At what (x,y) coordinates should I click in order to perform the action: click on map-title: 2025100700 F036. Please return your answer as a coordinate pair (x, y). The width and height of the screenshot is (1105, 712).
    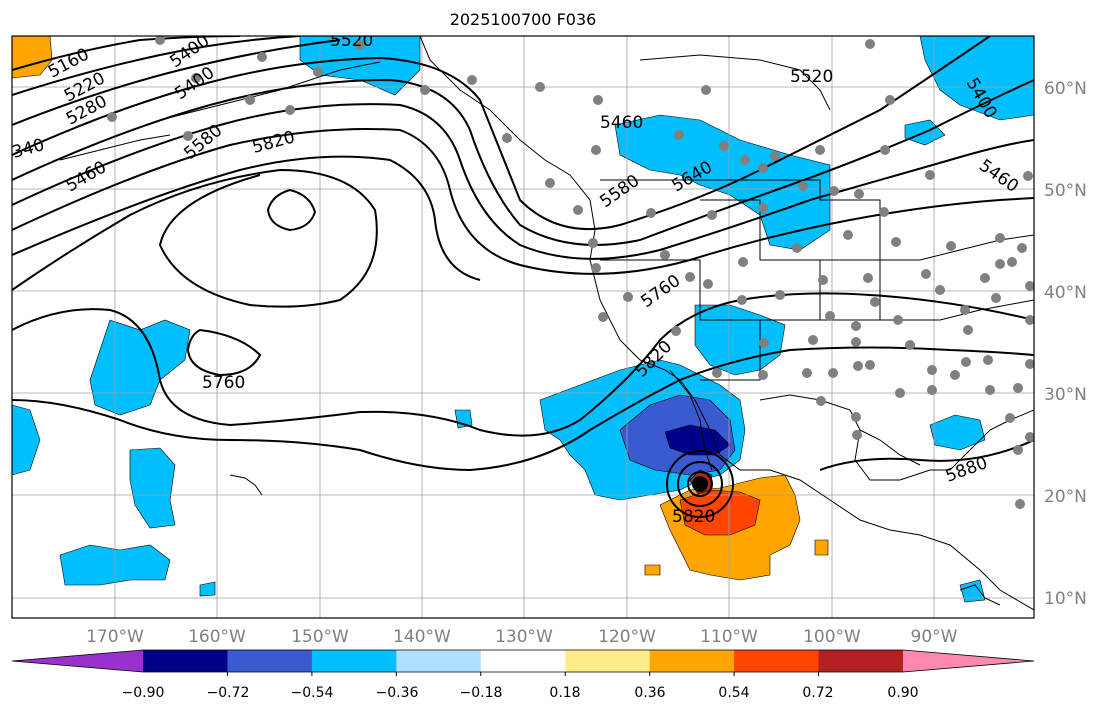
    Looking at the image, I should click on (523, 19).